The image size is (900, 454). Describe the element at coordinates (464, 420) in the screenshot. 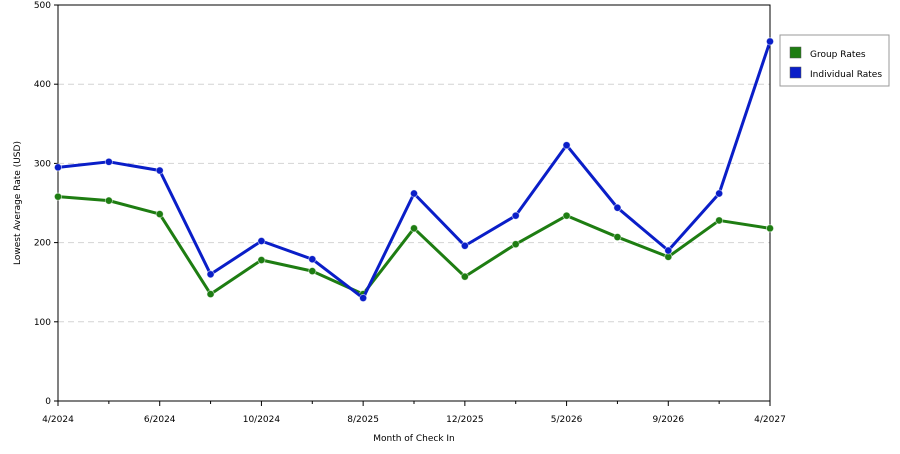

I see `x-tick-label: 12/2025` at that location.